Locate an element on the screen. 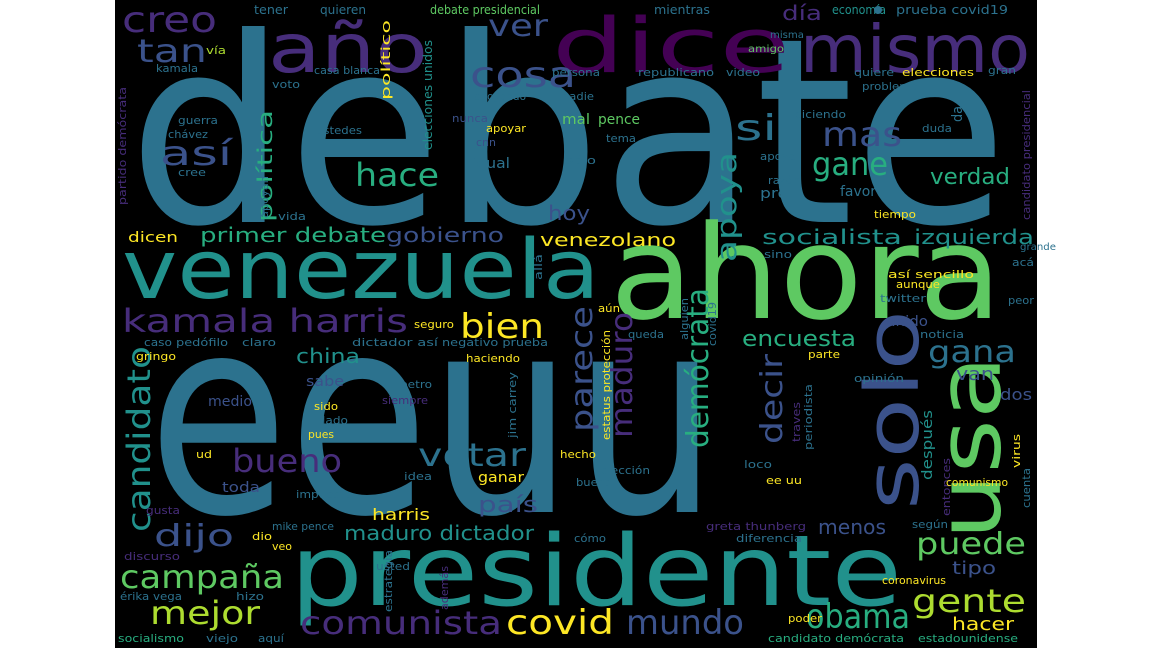  word-ahora: ahora is located at coordinates (806, 273).